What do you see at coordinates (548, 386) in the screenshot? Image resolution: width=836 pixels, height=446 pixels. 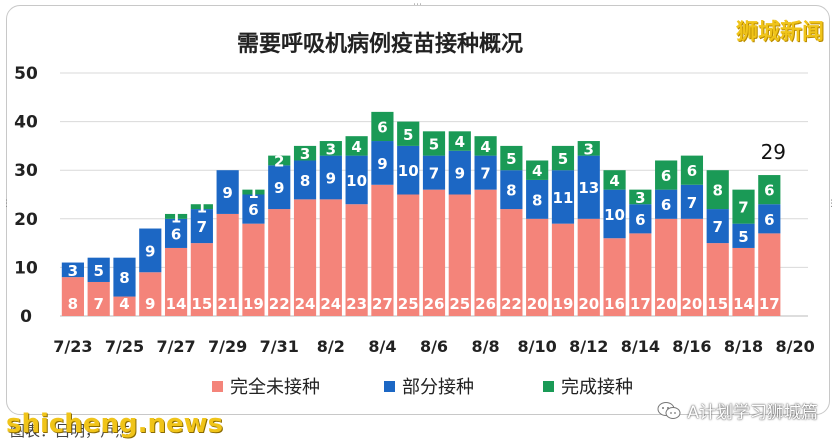 I see `legend-swatch-full` at bounding box center [548, 386].